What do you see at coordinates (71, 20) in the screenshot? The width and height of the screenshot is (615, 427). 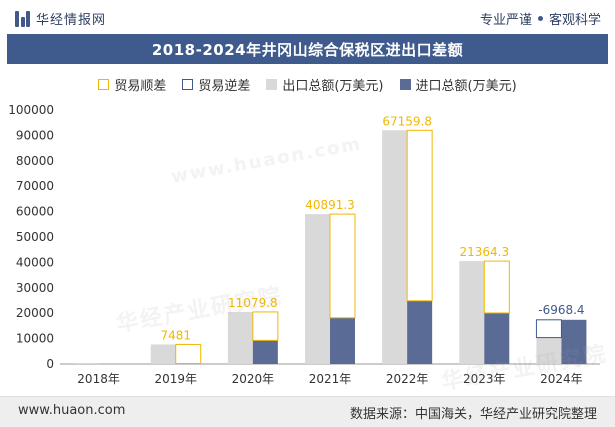 I see `brand-name: 华经情报网` at bounding box center [71, 20].